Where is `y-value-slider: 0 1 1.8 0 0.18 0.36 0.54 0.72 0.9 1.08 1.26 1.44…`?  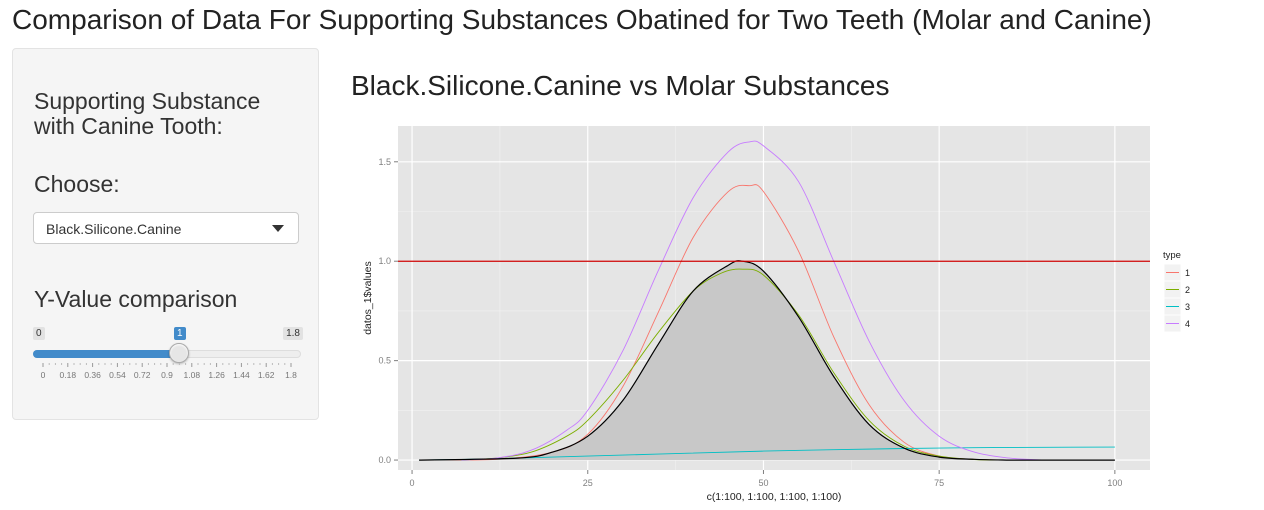
y-value-slider: 0 1 1.8 0 0.18 0.36 0.54 0.72 0.9 1.08 1.26 1.44… is located at coordinates (168, 355).